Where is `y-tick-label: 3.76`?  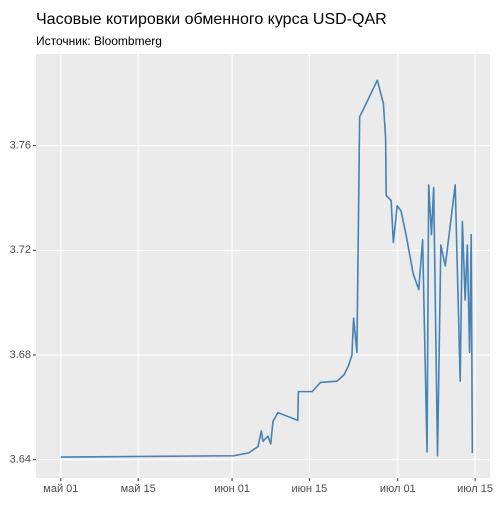 y-tick-label: 3.76 is located at coordinates (20, 146).